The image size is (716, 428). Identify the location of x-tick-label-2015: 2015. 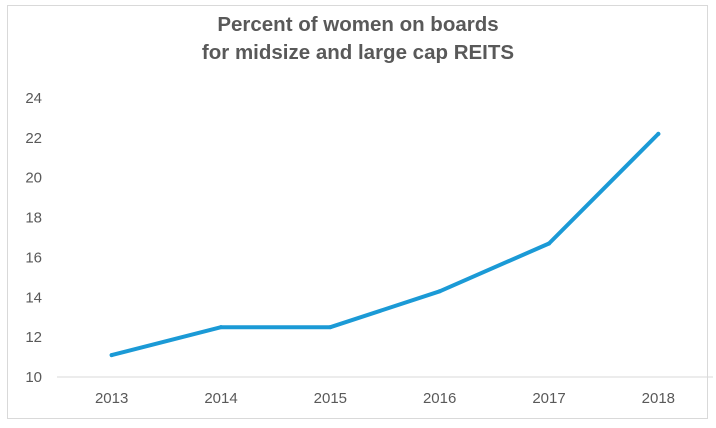
(330, 398).